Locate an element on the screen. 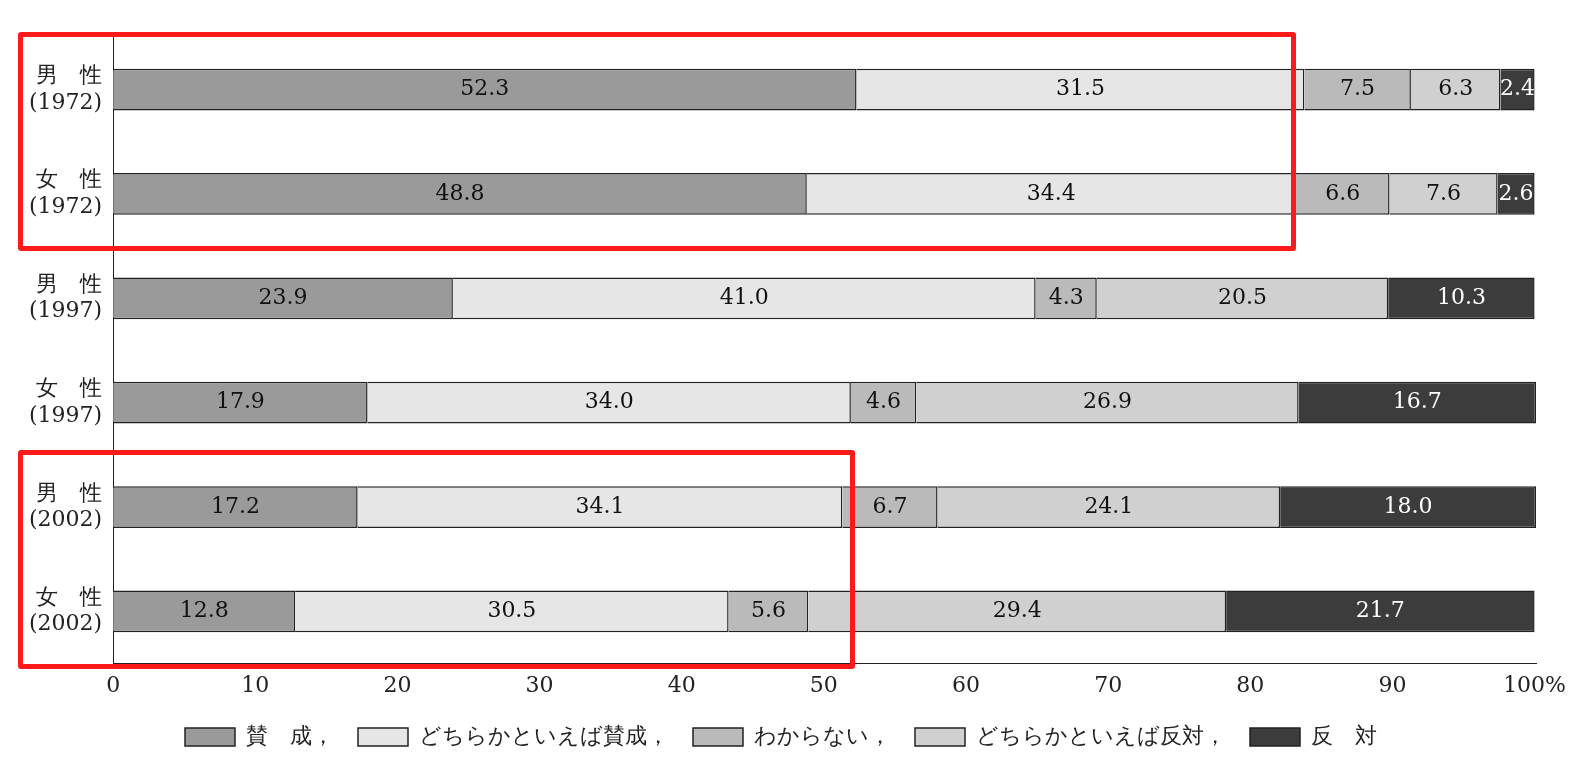  x-tick-label: 20 is located at coordinates (397, 684).